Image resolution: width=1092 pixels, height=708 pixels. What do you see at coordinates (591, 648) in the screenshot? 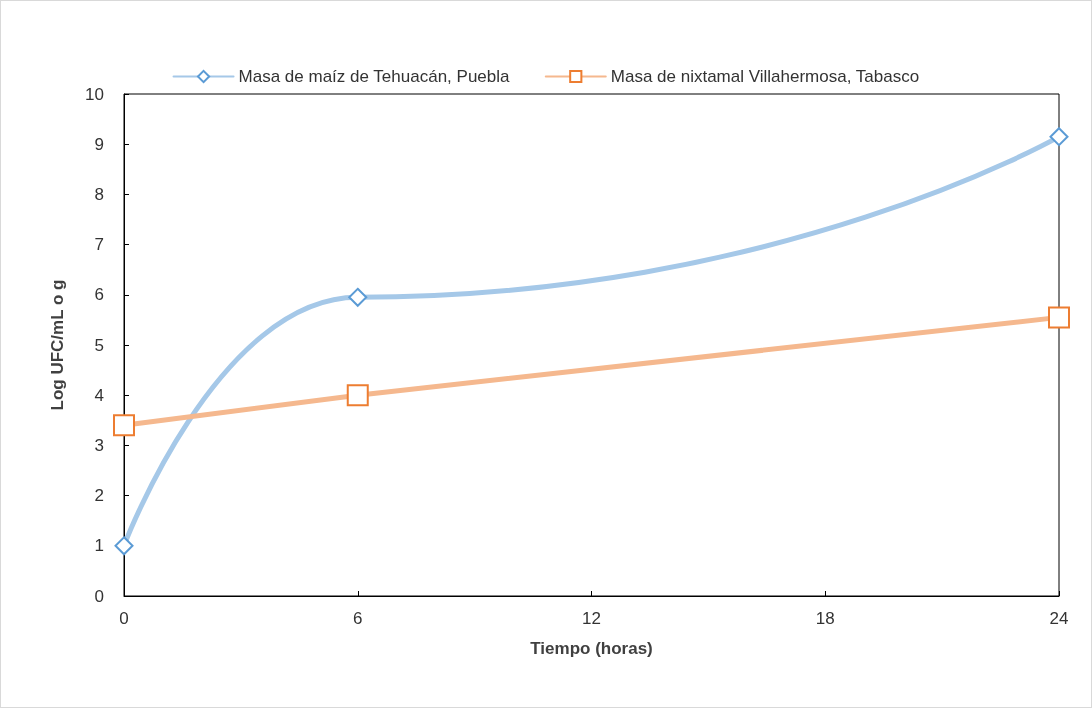
I see `x-axis-title: Tiempo (horas)` at bounding box center [591, 648].